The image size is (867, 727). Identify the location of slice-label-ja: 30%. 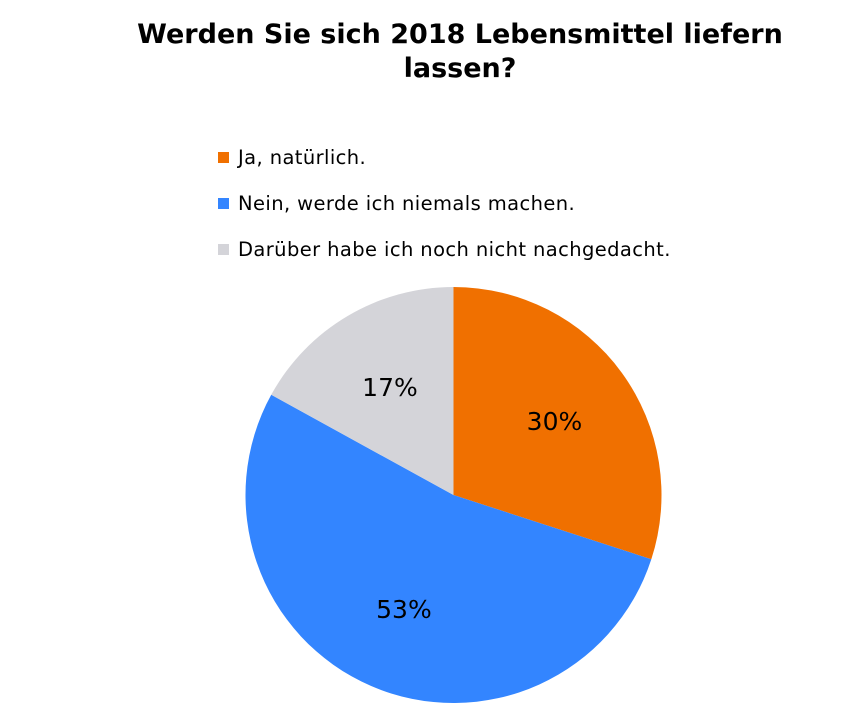
(555, 421).